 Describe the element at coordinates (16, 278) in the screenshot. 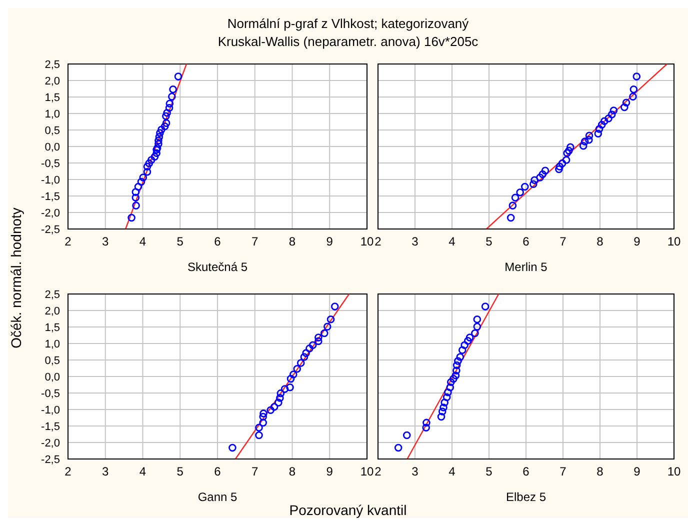

I see `y-axis-title: Očék. normál. hodnoty` at that location.